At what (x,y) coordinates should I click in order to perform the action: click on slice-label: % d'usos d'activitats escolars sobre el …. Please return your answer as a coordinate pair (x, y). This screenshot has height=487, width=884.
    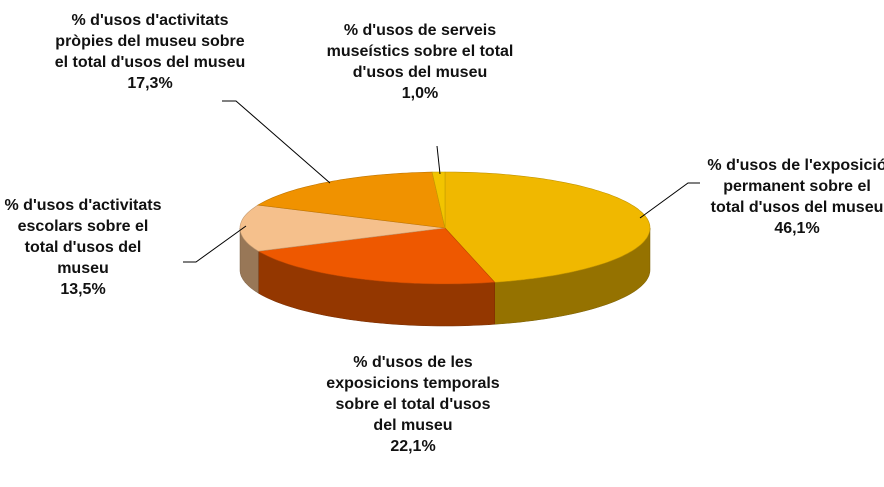
    Looking at the image, I should click on (83, 247).